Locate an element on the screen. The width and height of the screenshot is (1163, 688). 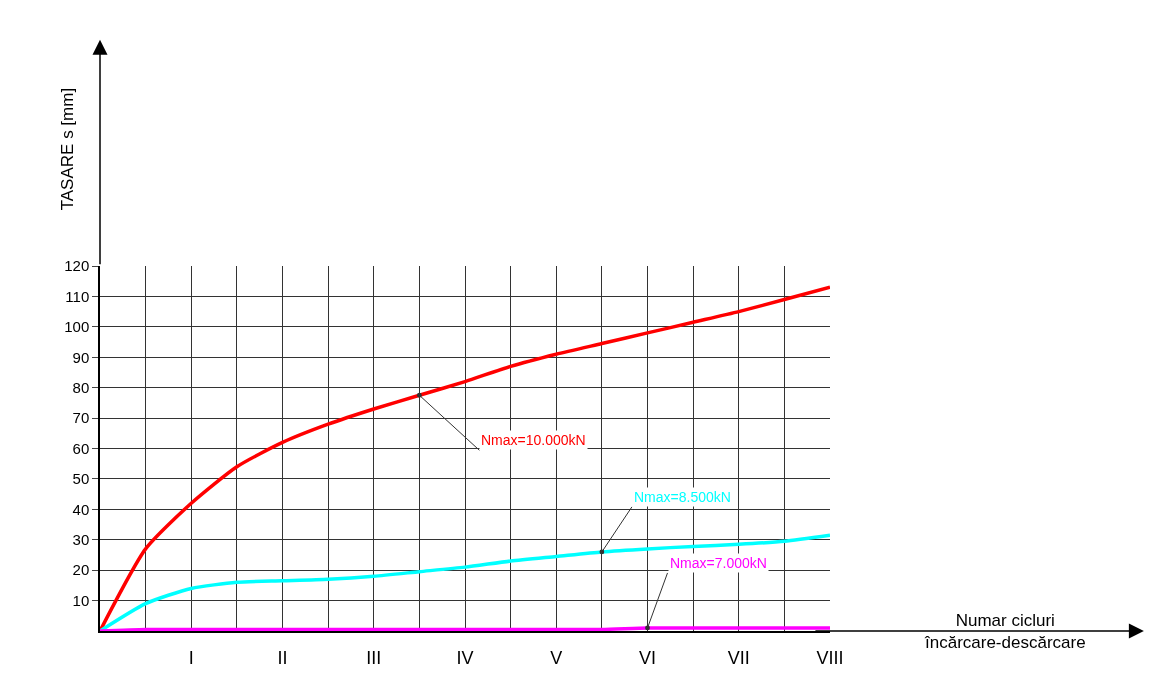
x-tick-label: I is located at coordinates (191, 658).